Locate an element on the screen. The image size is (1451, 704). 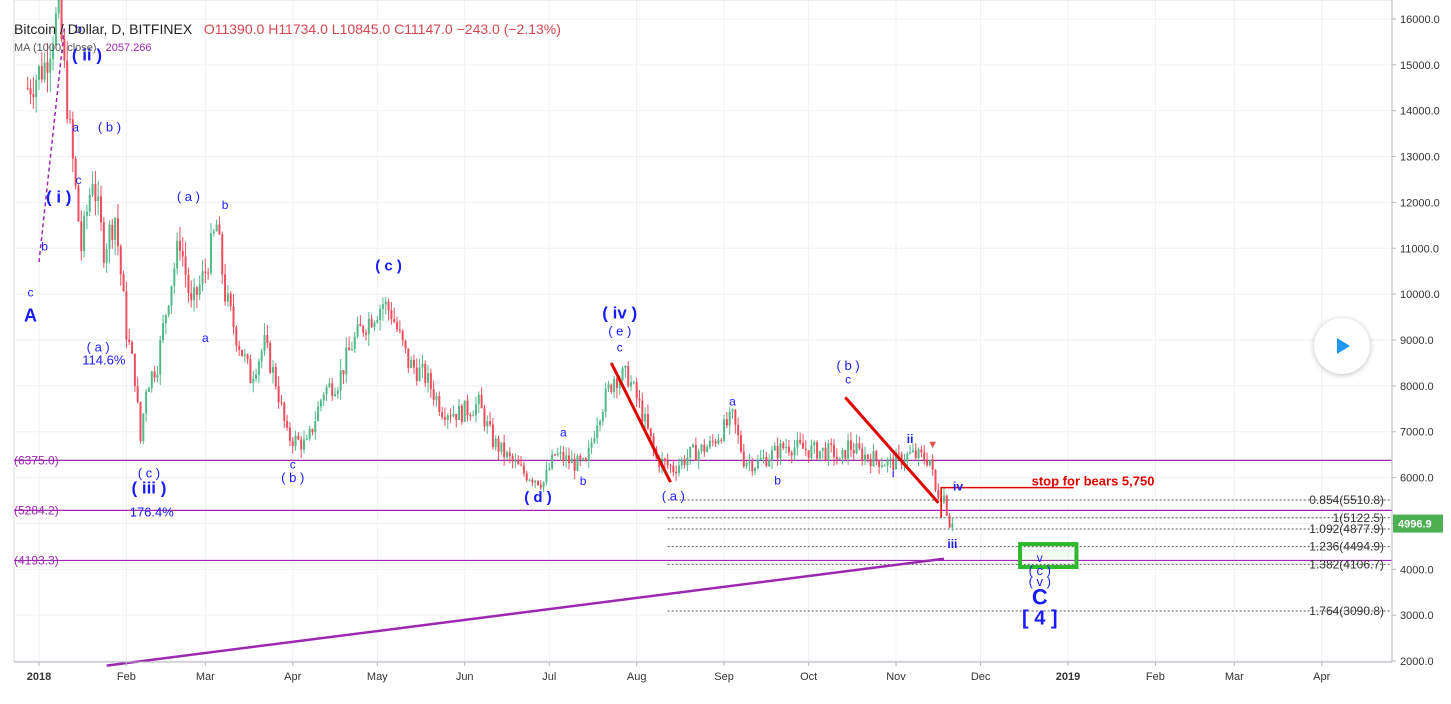
time-tick-label: Mar is located at coordinates (1234, 677).